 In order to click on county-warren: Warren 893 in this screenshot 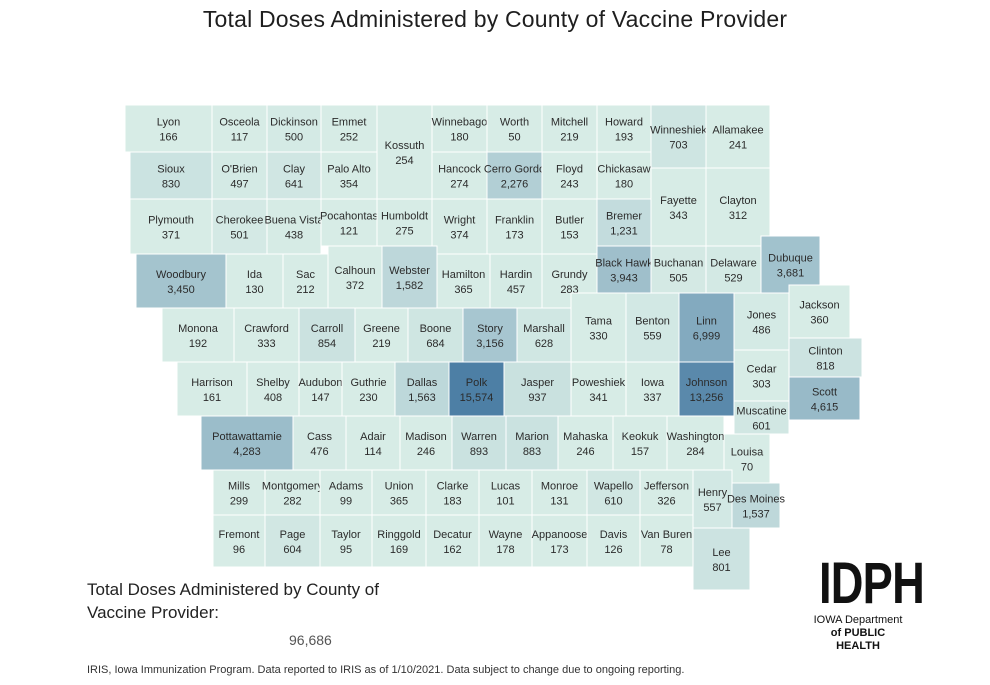, I will do `click(479, 443)`.